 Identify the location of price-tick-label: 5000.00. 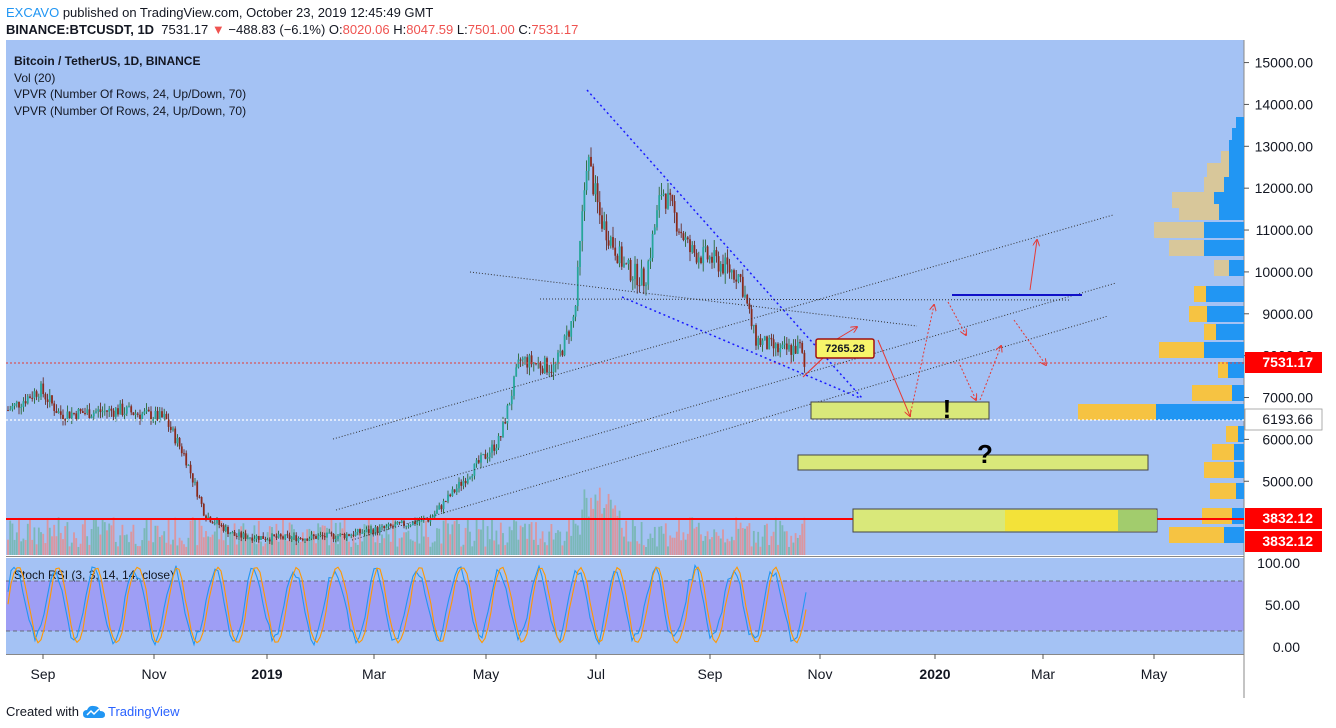
(1287, 481).